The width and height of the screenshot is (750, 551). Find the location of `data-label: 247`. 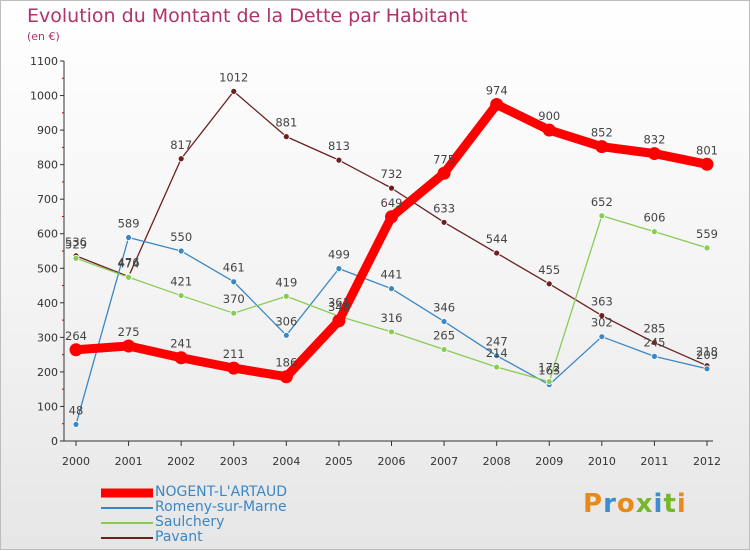

data-label: 247 is located at coordinates (497, 342).